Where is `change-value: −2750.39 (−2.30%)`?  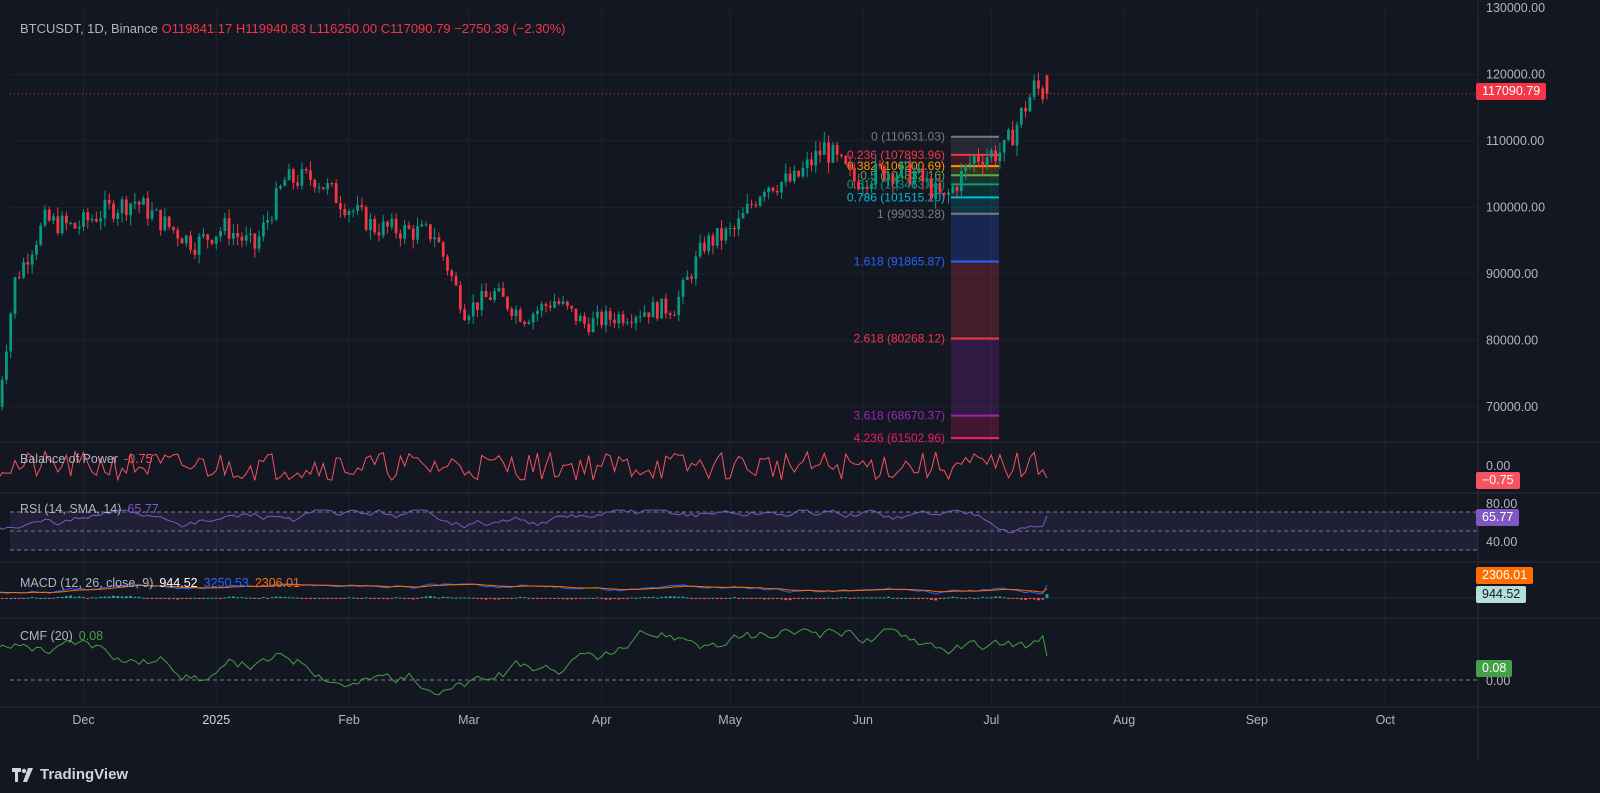
change-value: −2750.39 (−2.30%) is located at coordinates (510, 28).